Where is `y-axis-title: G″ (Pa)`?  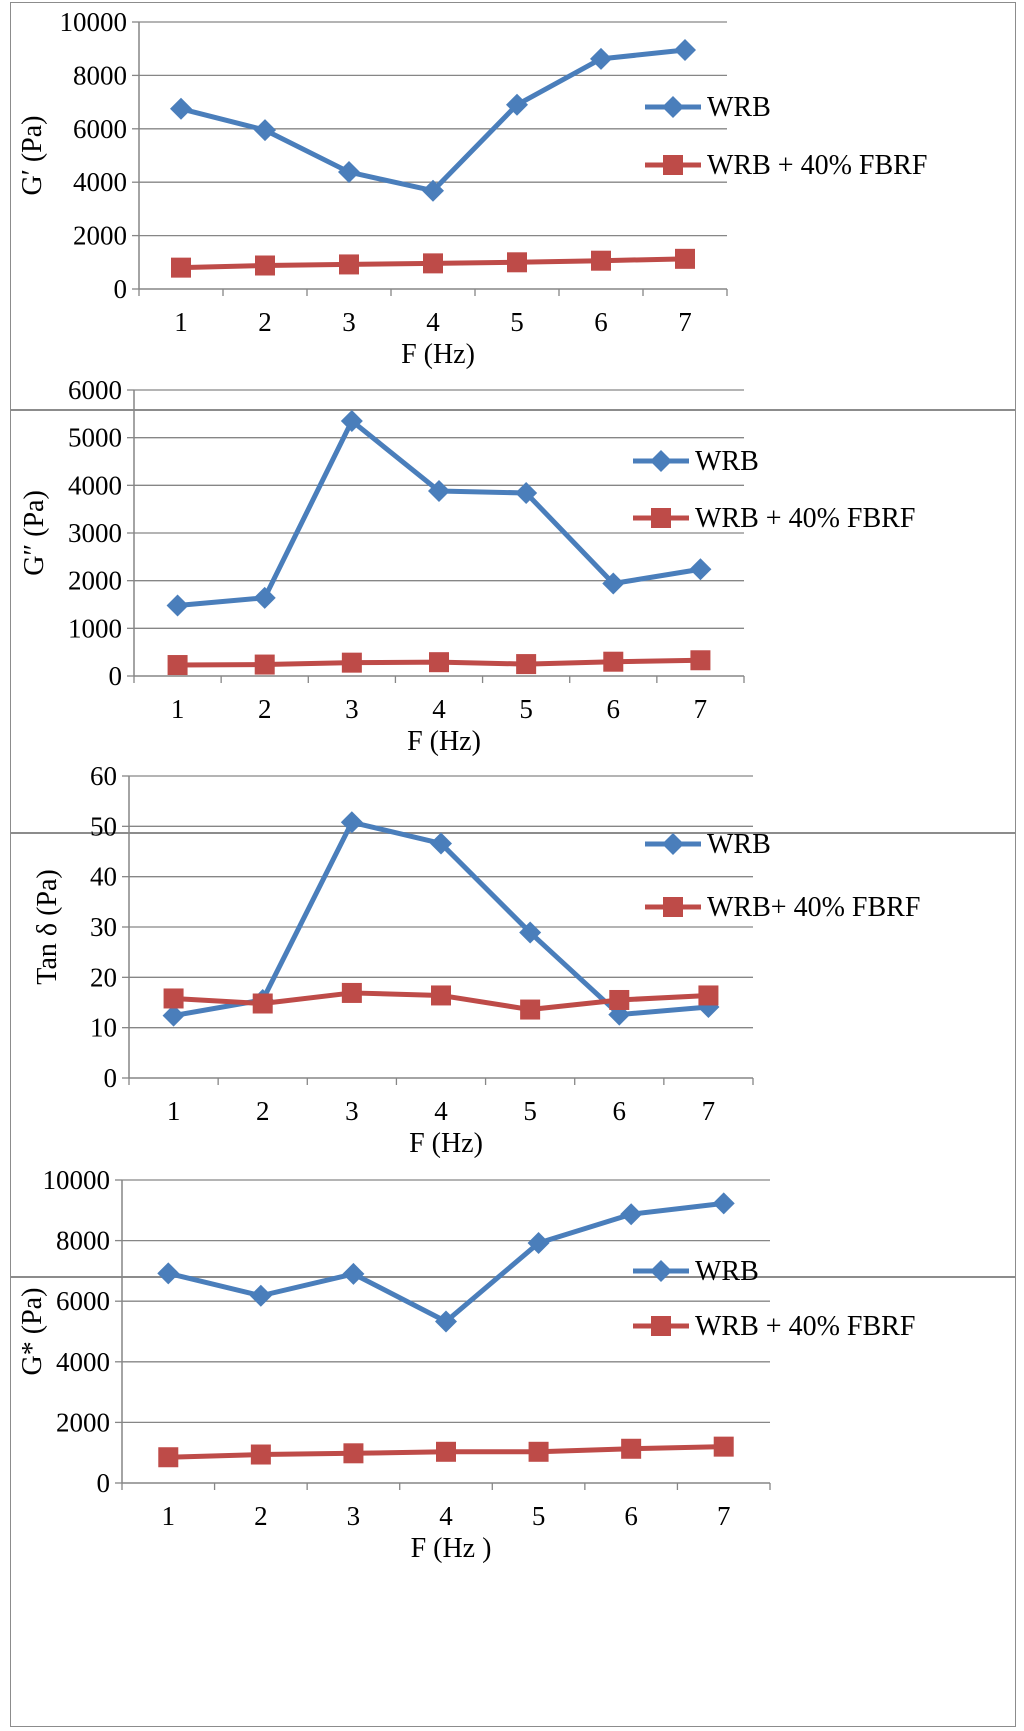
y-axis-title: G″ (Pa) is located at coordinates (34, 533).